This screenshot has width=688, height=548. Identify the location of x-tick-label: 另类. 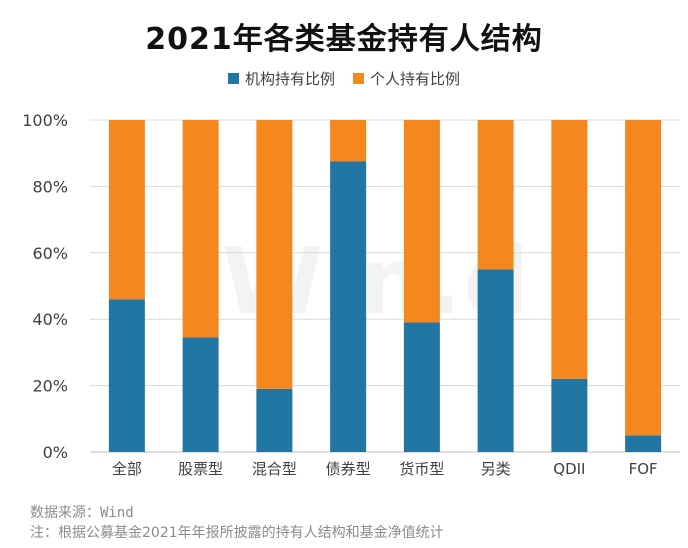
(496, 469).